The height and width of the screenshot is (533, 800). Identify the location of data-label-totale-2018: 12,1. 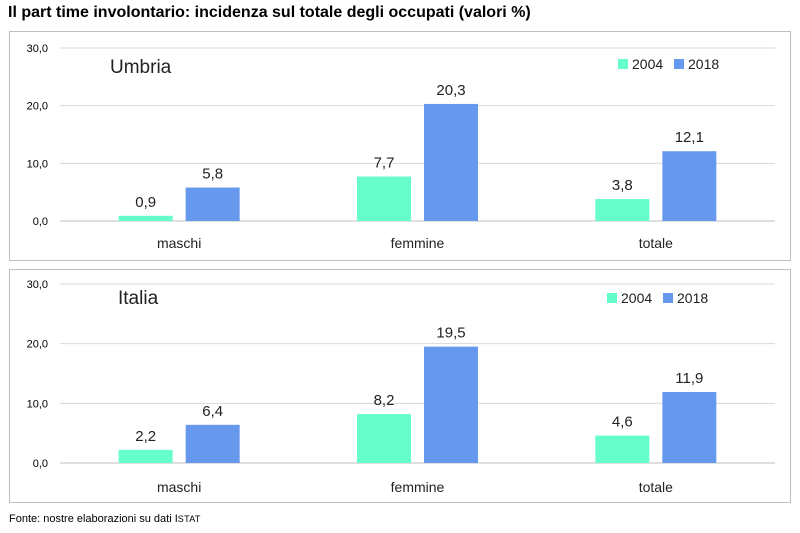
(689, 137).